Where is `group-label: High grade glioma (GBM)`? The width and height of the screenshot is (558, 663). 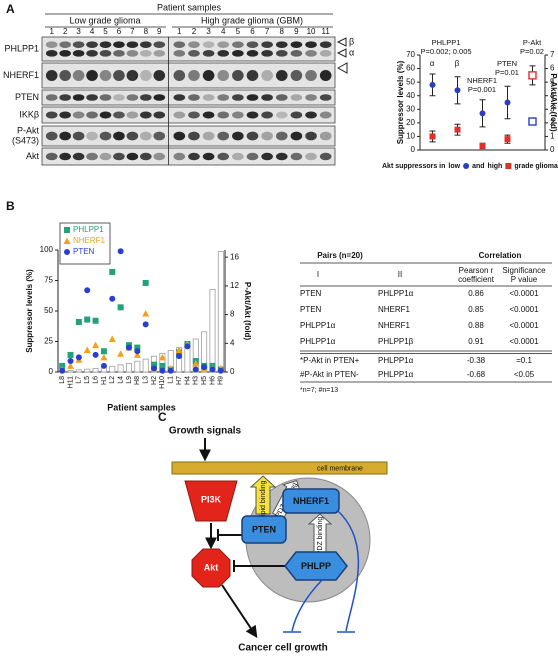 group-label: High grade glioma (GBM) is located at coordinates (252, 20).